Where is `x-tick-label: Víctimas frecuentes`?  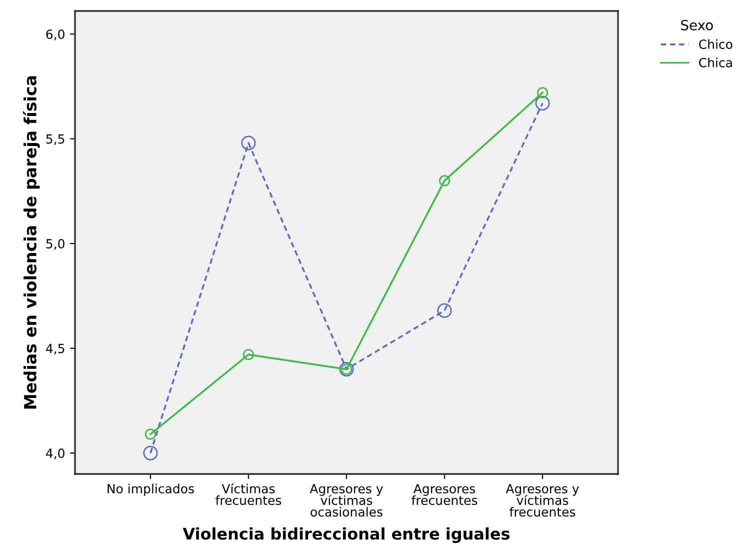 x-tick-label: Víctimas frecuentes is located at coordinates (249, 494).